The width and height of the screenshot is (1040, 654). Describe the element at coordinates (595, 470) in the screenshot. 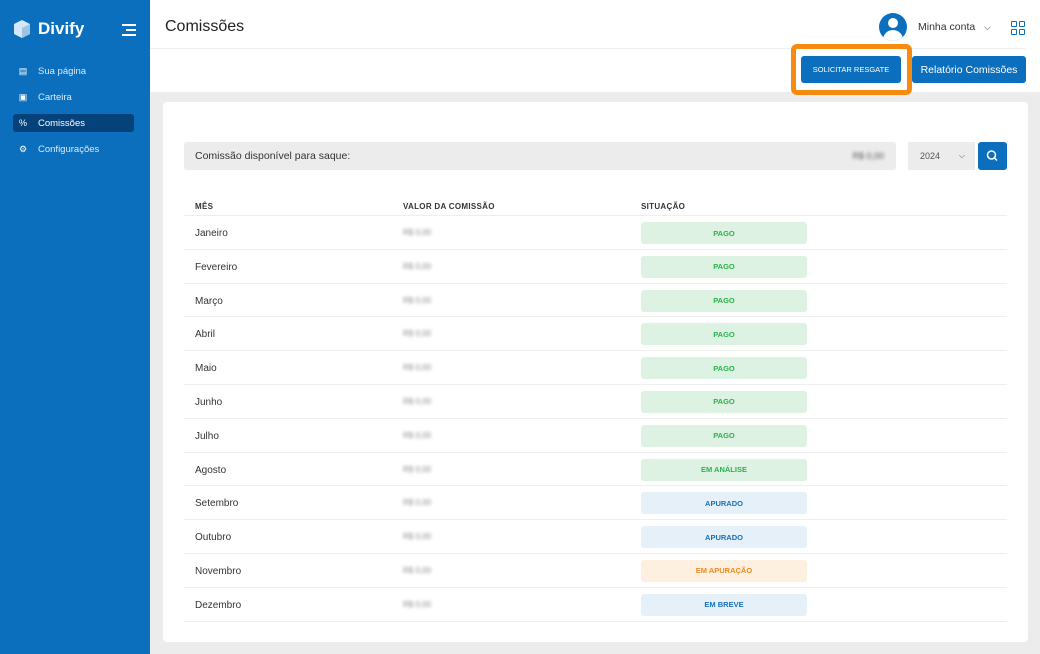

I see `table-row: Agosto R$ 0,00 EM ANÁLISE` at that location.